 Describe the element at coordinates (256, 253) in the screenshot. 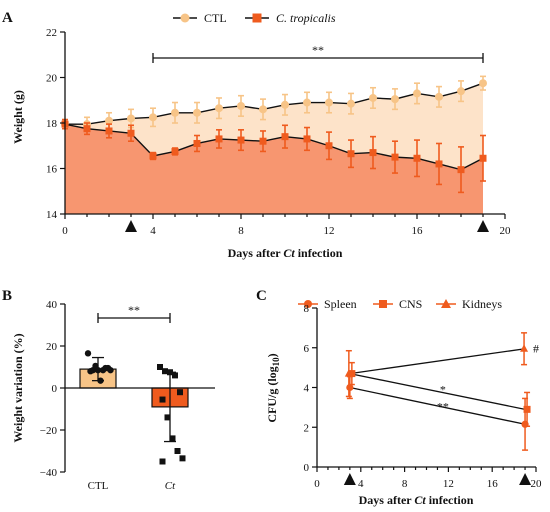

I see `x-axis-title-a-part1: Days after` at that location.